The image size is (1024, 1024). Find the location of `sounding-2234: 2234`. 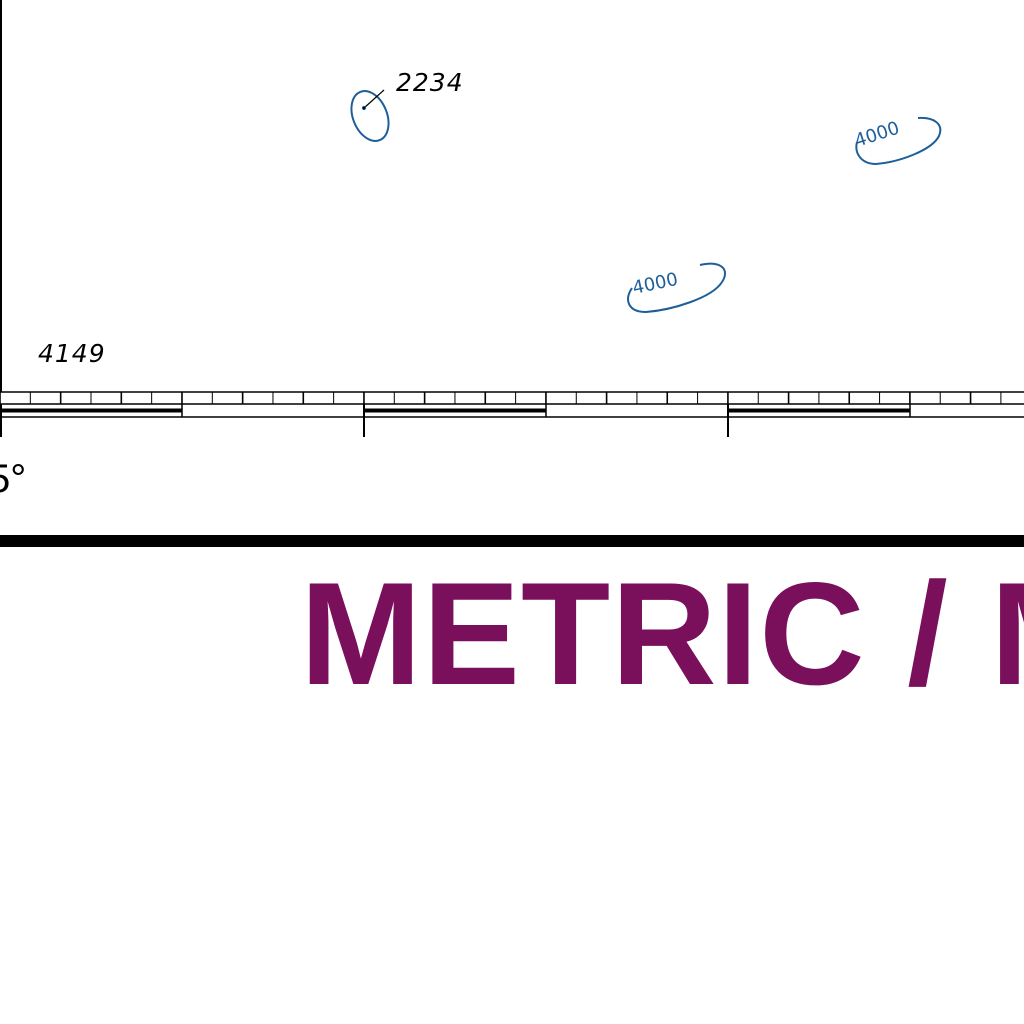

sounding-2234: 2234 is located at coordinates (430, 82).